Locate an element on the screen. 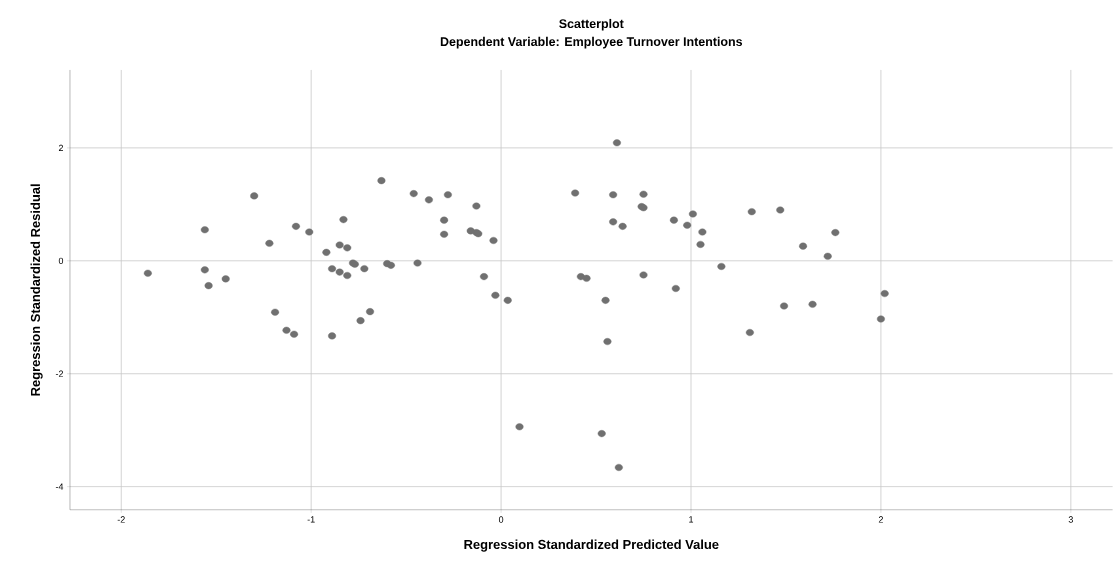 The width and height of the screenshot is (1113, 571). x-tick-label: 2 is located at coordinates (880, 519).